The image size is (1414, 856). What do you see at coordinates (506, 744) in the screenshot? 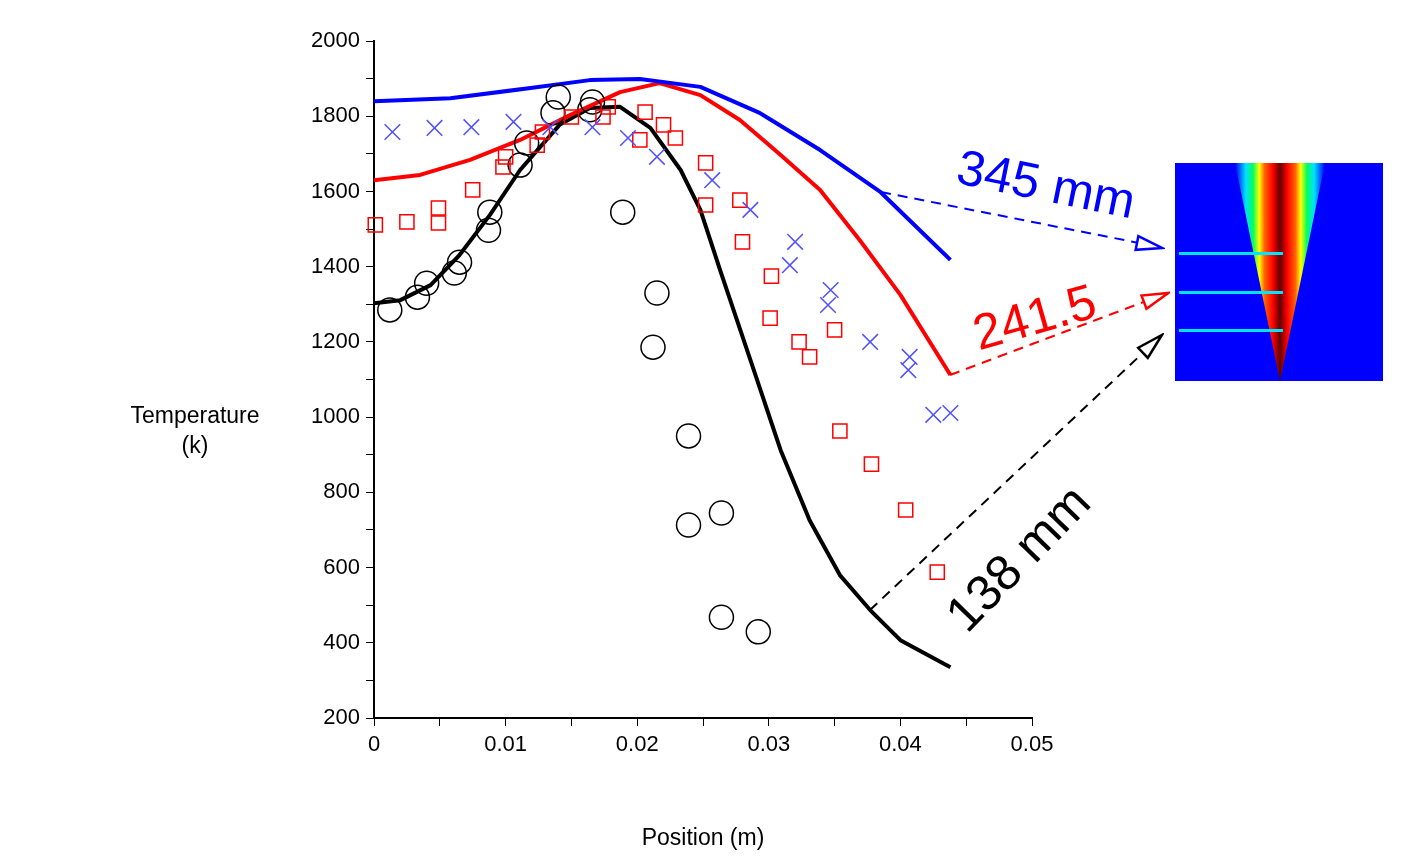
I see `x-tick-label: 0.01` at bounding box center [506, 744].